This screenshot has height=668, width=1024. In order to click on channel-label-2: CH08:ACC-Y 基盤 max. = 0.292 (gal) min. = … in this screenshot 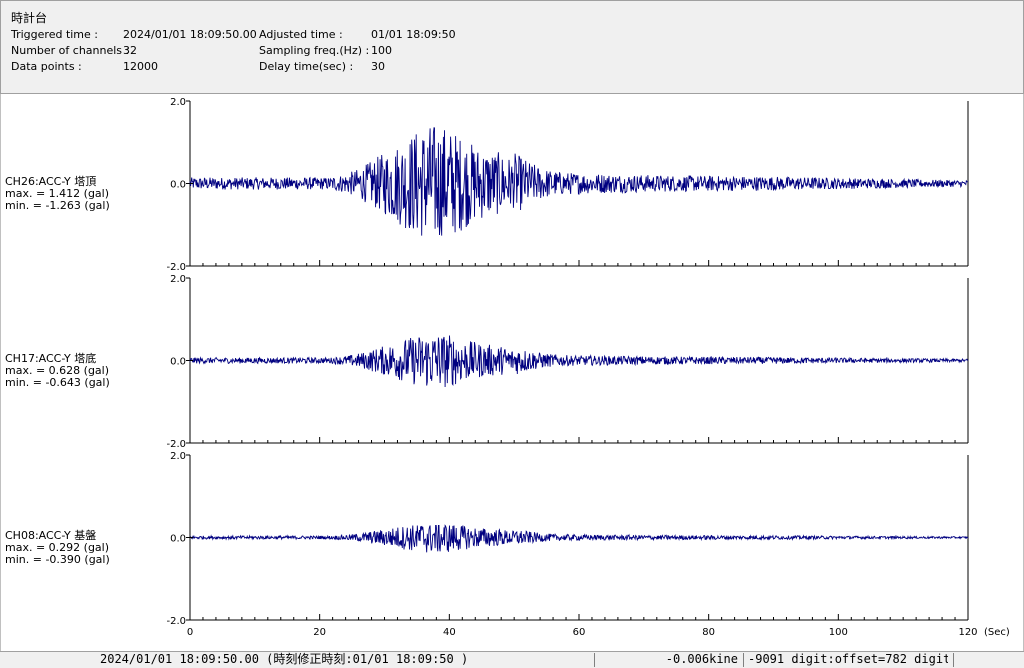, I will do `click(57, 548)`.